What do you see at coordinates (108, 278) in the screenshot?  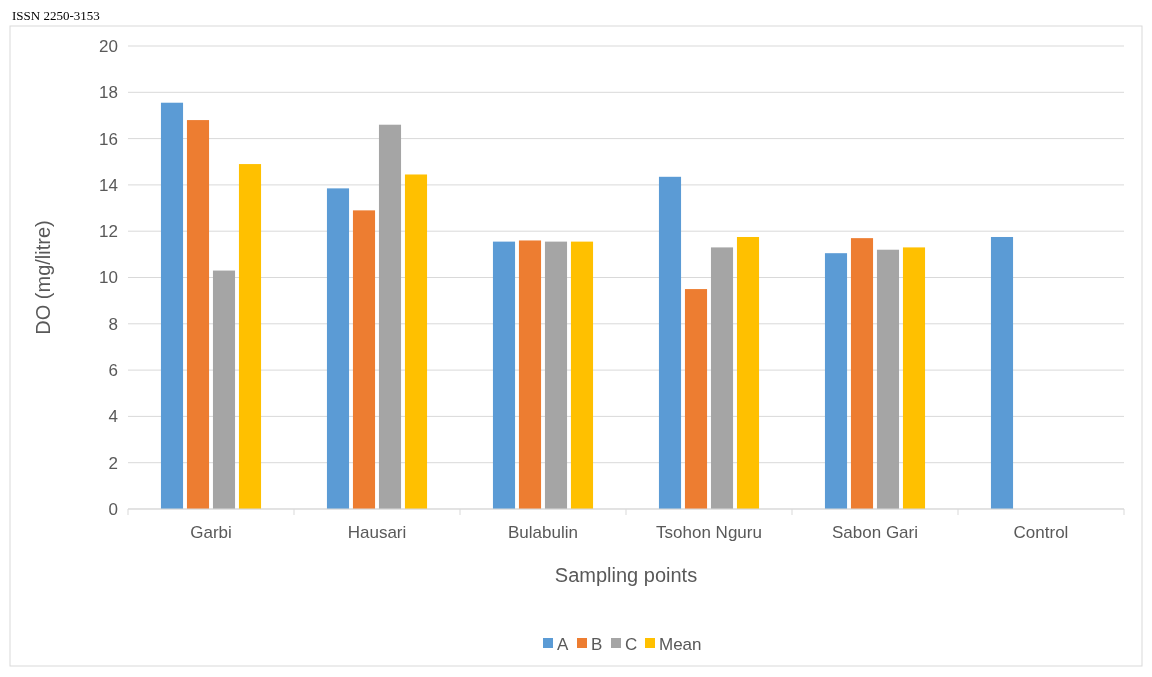 I see `y-tick-label: 10` at bounding box center [108, 278].